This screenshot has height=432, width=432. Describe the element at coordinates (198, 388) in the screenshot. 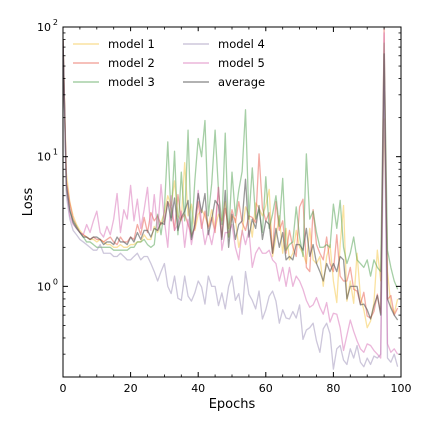

I see `x-tick-label: 40` at that location.